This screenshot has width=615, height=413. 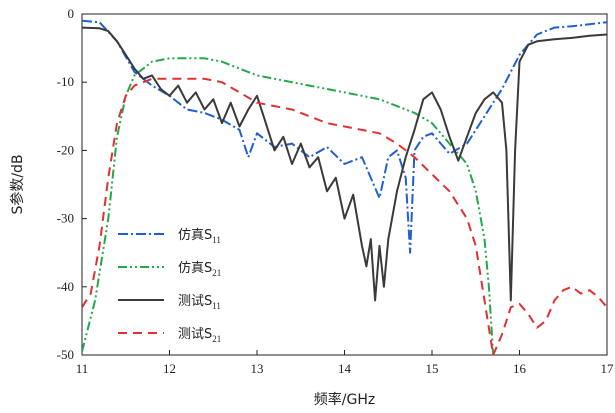 I want to click on x-tick-label: 14, so click(x=345, y=368).